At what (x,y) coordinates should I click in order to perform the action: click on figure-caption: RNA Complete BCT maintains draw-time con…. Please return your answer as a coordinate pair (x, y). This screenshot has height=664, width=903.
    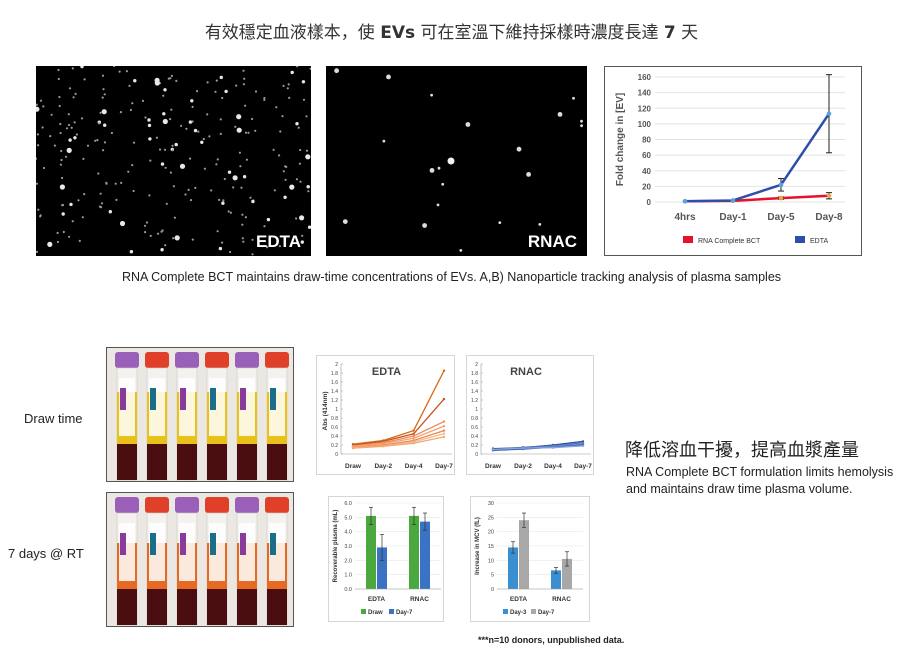
    Looking at the image, I should click on (451, 277).